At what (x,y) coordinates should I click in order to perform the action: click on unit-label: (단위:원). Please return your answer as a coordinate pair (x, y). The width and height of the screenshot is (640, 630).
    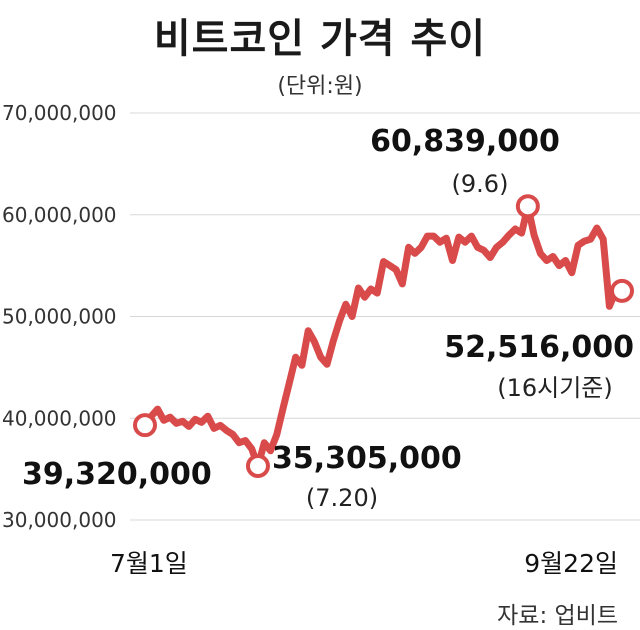
    Looking at the image, I should click on (320, 86).